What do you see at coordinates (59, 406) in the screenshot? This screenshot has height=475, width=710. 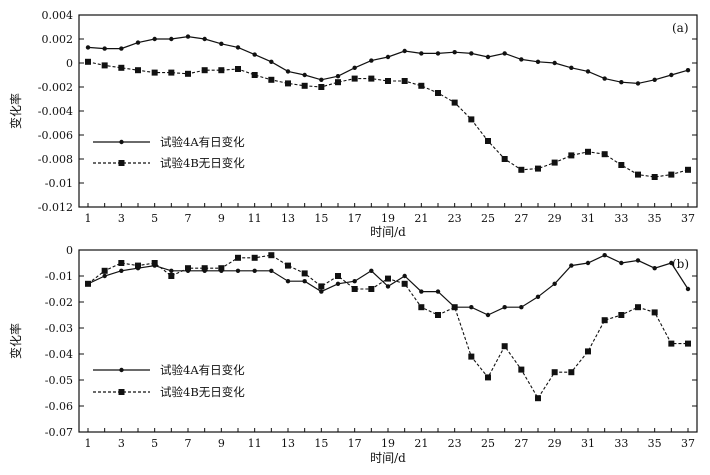 I see `y-tick-label: -0.06` at bounding box center [59, 406].